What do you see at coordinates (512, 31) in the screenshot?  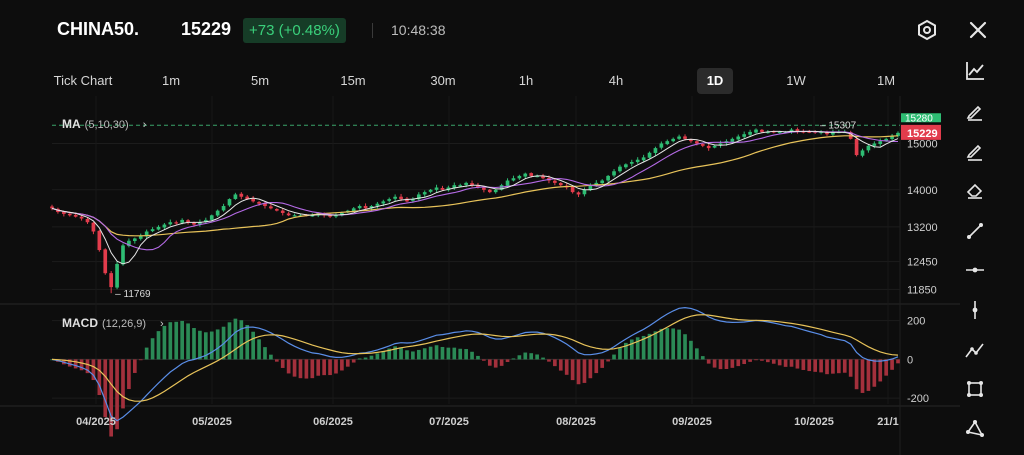 I see `chart-header: CHINA50. 15229 +73 (+0.48%) 10:48:38` at bounding box center [512, 31].